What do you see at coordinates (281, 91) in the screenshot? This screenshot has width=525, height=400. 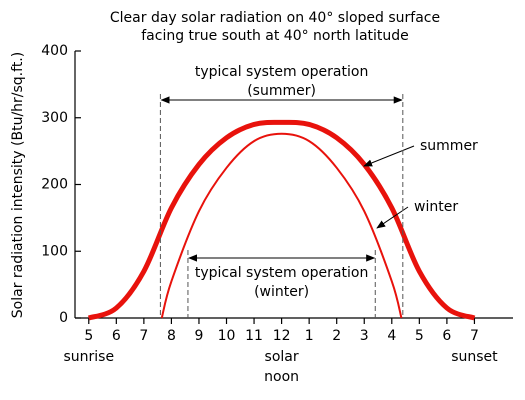 I see `range-label: (summer)` at bounding box center [281, 91].